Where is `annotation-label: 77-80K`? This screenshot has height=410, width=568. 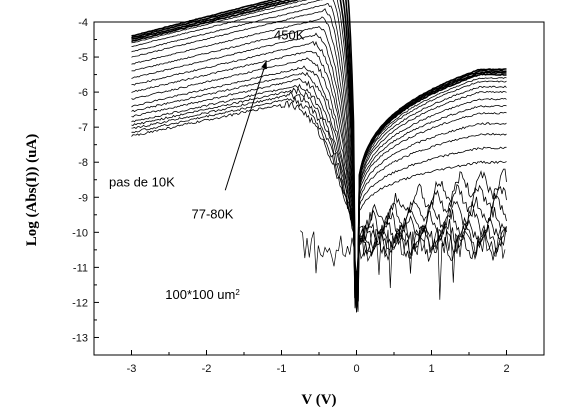 annotation-label: 77-80K is located at coordinates (213, 213).